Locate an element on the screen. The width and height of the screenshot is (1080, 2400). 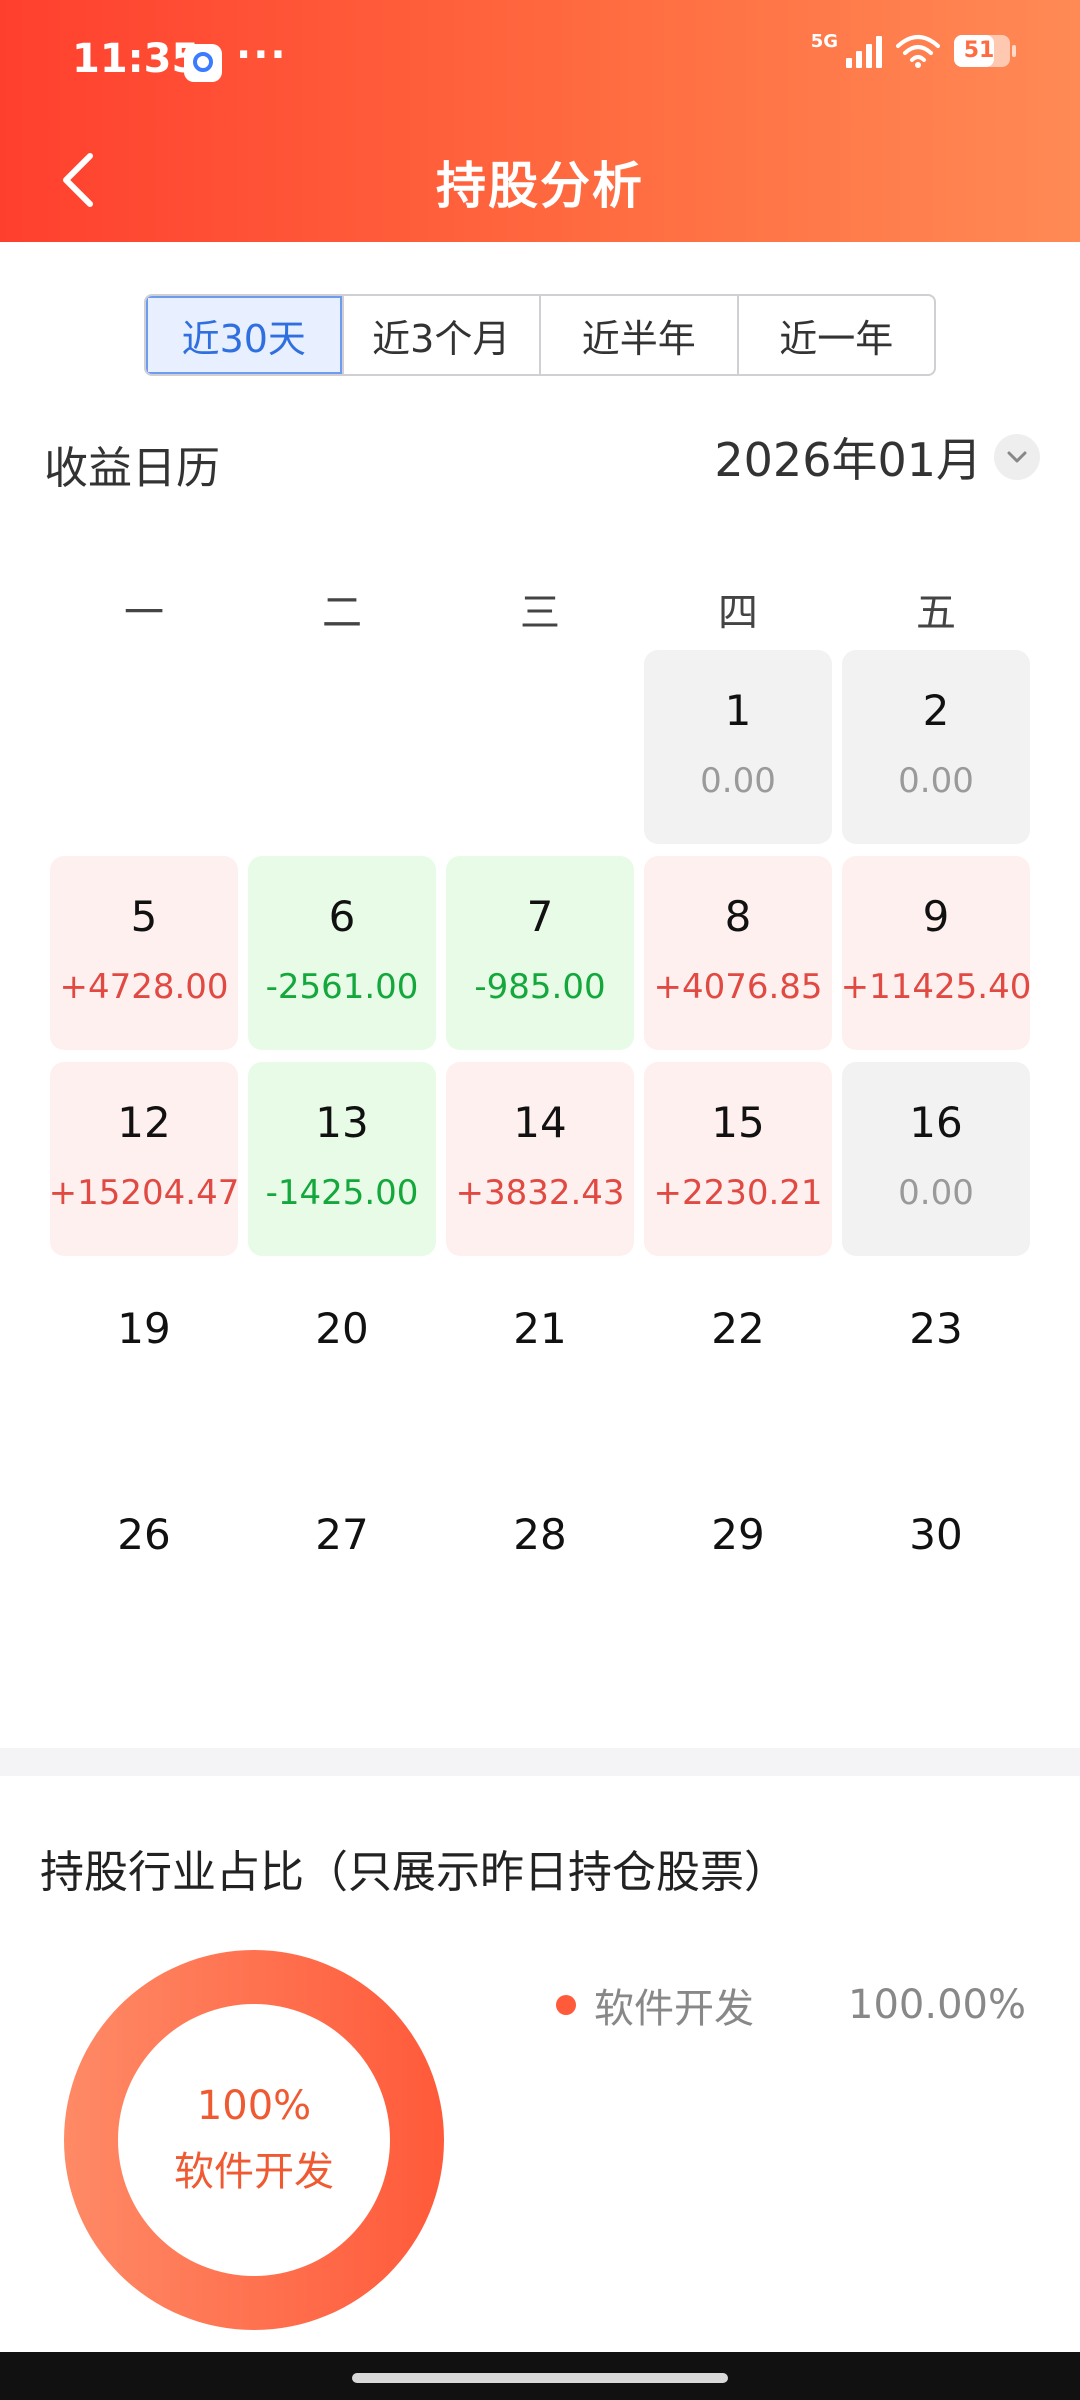
back-button is located at coordinates (80, 180).